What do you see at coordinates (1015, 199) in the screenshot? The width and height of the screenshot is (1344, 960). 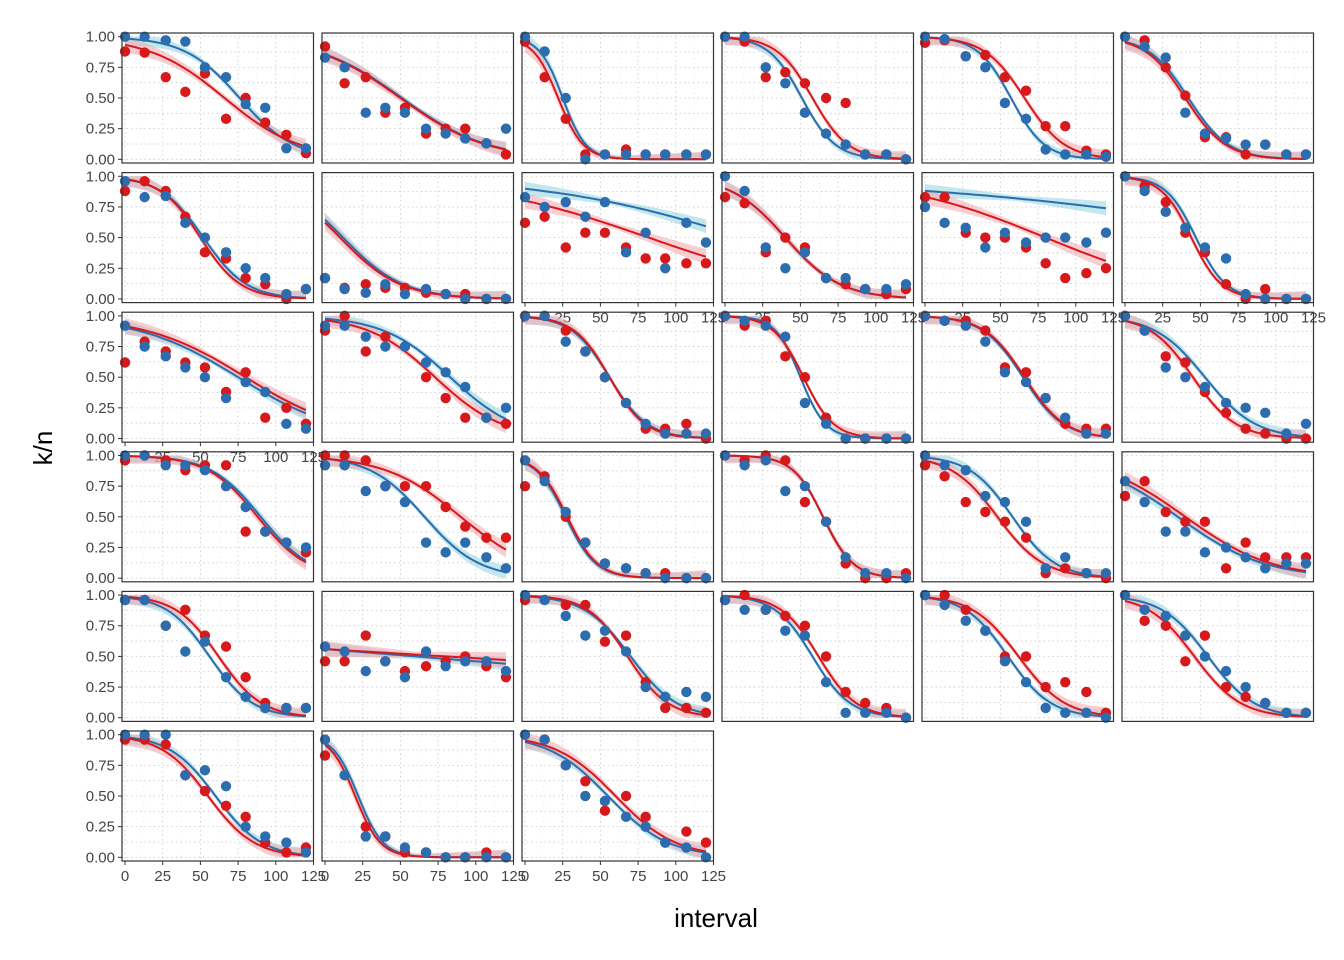 I see `blue-fit-line` at bounding box center [1015, 199].